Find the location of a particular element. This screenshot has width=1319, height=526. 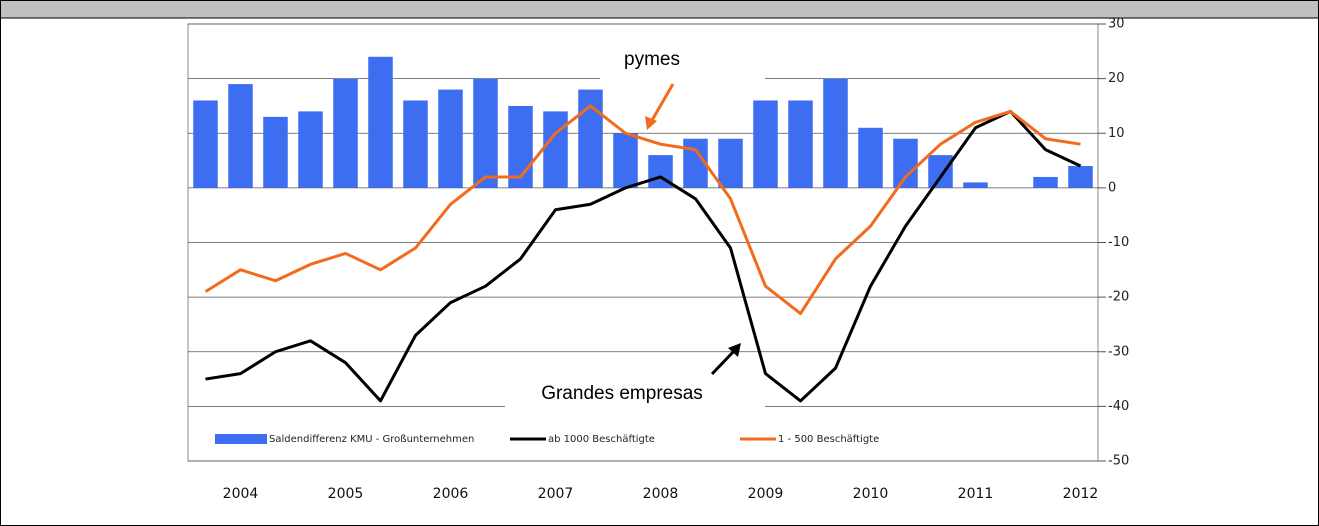

annotation: pymes is located at coordinates (652, 59).